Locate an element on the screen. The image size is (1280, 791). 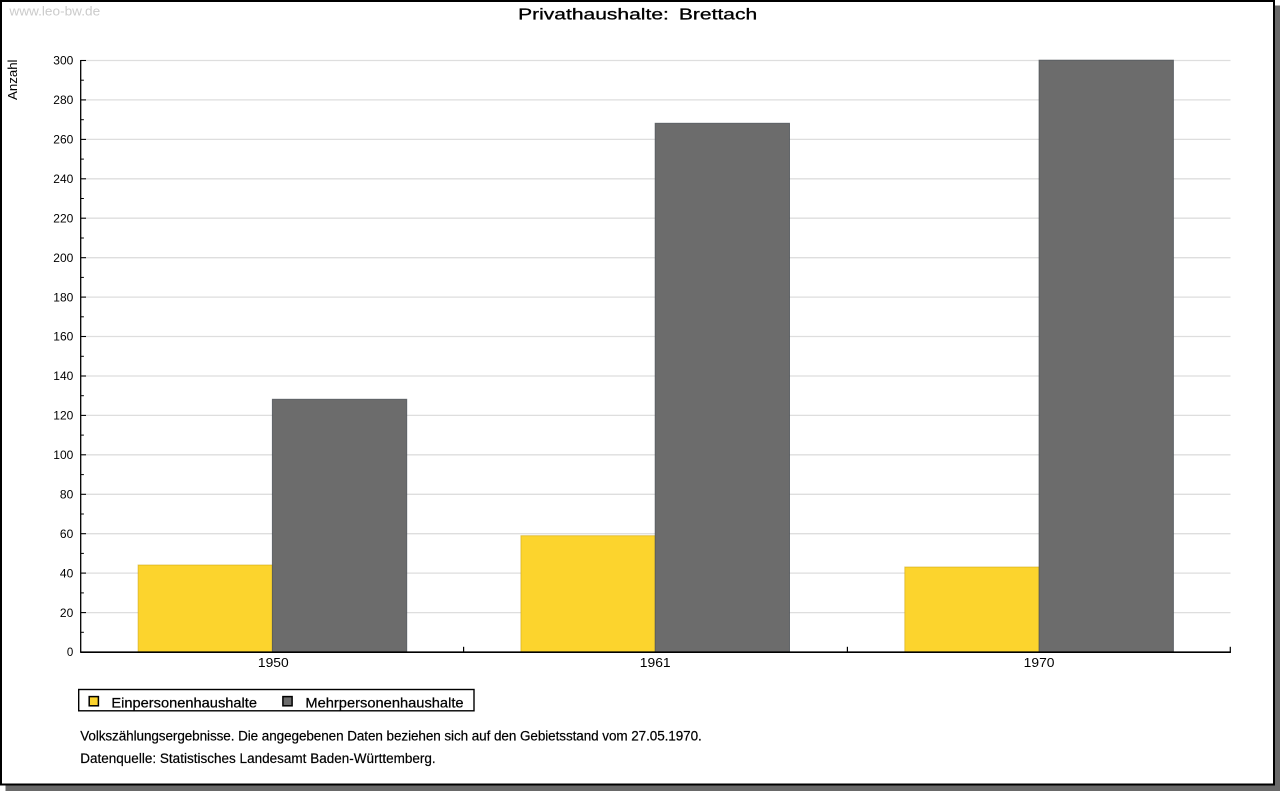
svg-text: 160 is located at coordinates (63, 338).